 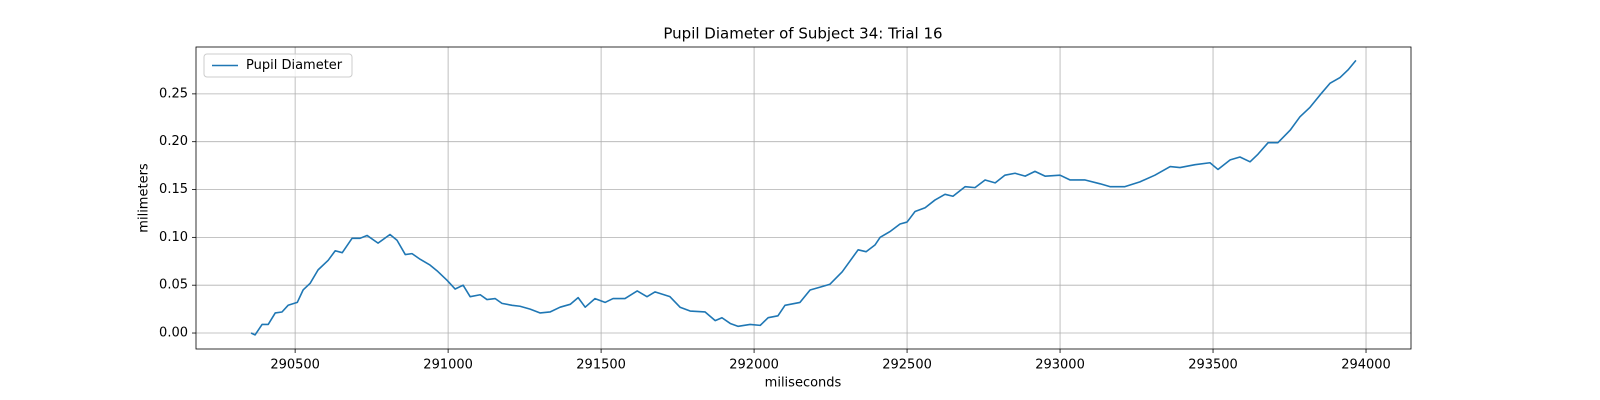 I want to click on x-tick-label: 292500, so click(x=907, y=365).